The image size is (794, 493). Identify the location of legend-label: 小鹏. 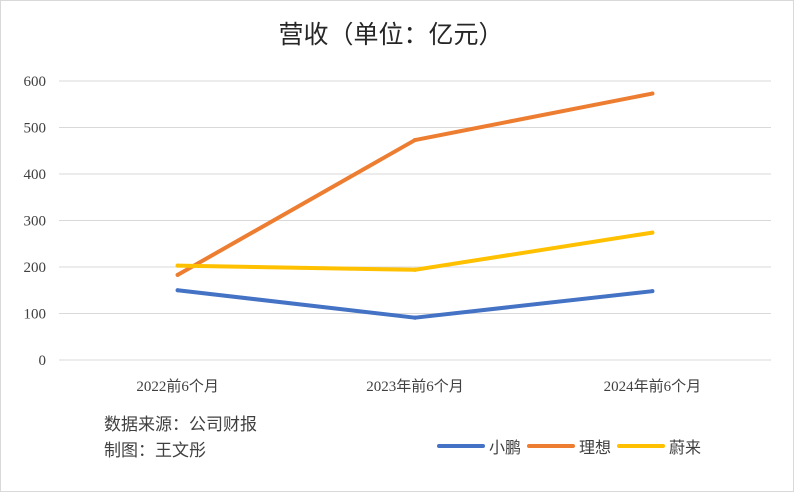
(505, 447).